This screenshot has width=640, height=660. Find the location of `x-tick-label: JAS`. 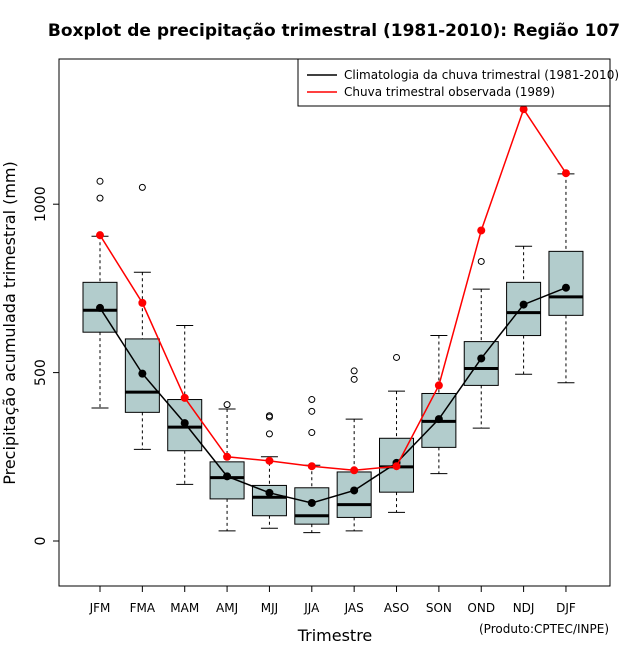

x-tick-label: JAS is located at coordinates (354, 608).